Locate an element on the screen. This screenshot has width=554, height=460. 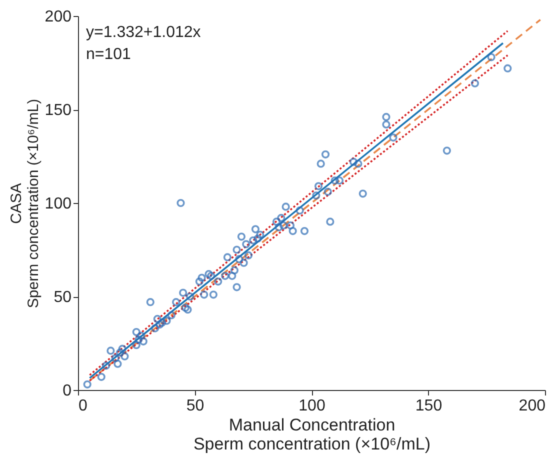
y-tick-label: 50 is located at coordinates (63, 297).